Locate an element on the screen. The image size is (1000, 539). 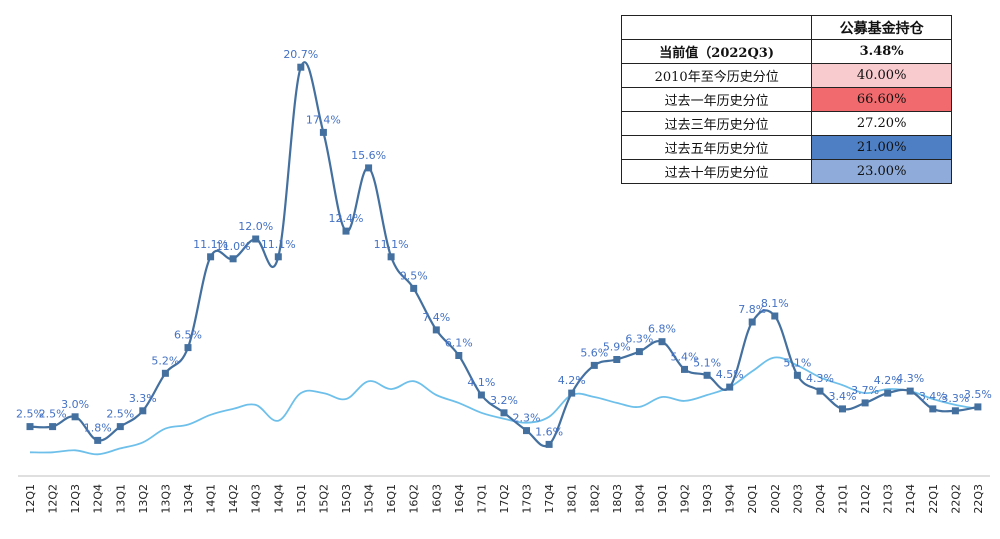
data-label: 6.3% is located at coordinates (639, 339).